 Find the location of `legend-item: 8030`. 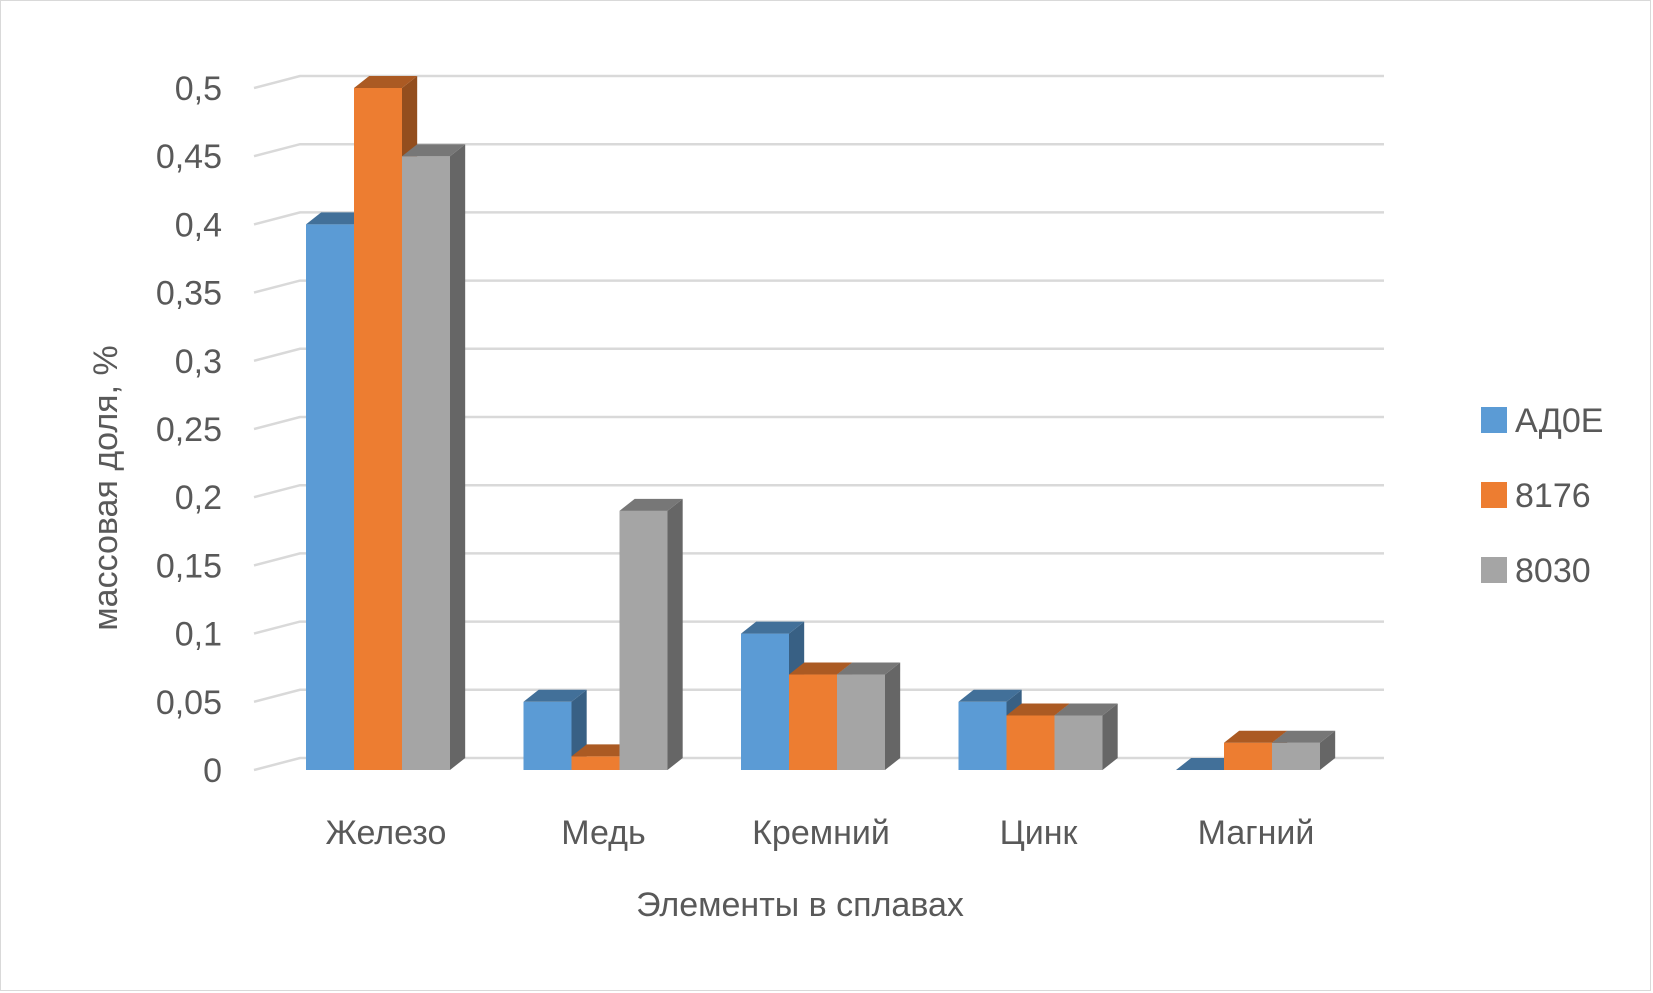

legend-item: 8030 is located at coordinates (1536, 571).